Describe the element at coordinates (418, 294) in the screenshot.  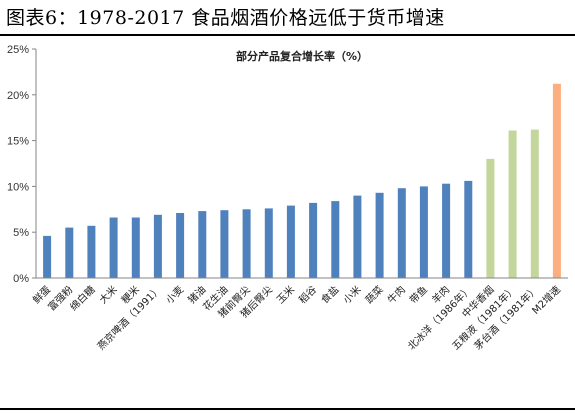
I see `x-tick-label: 带鱼` at that location.